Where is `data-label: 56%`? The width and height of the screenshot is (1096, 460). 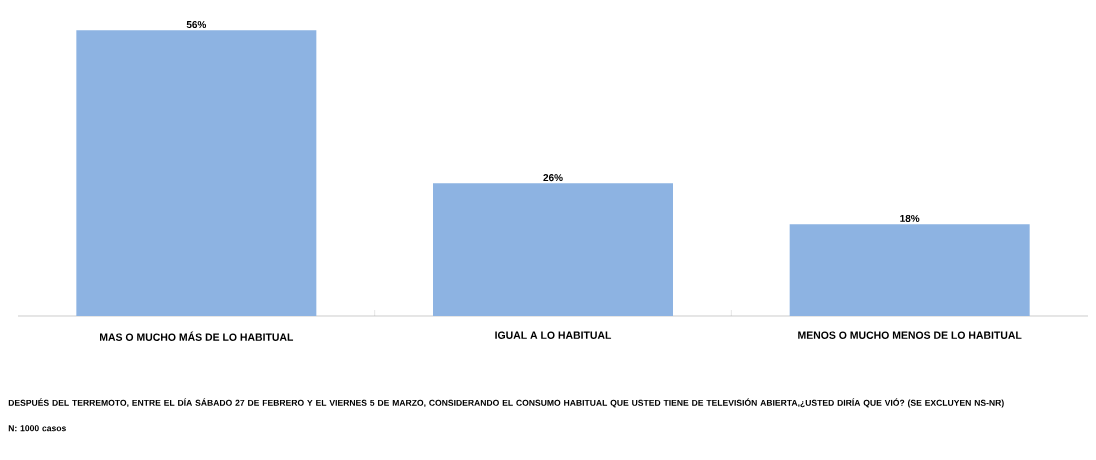
data-label: 56% is located at coordinates (196, 25).